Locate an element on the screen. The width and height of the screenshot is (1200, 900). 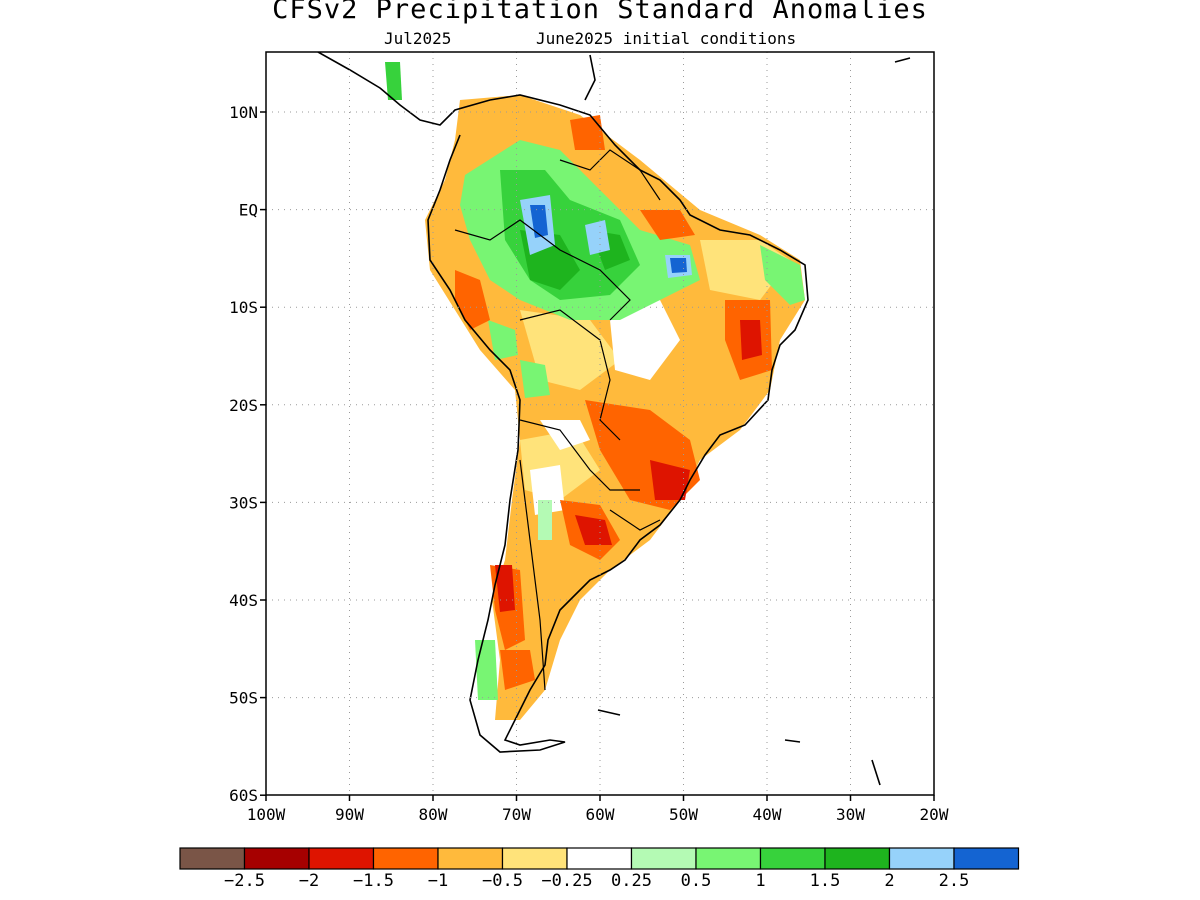
colorbar-label: 0.5 is located at coordinates (696, 881).